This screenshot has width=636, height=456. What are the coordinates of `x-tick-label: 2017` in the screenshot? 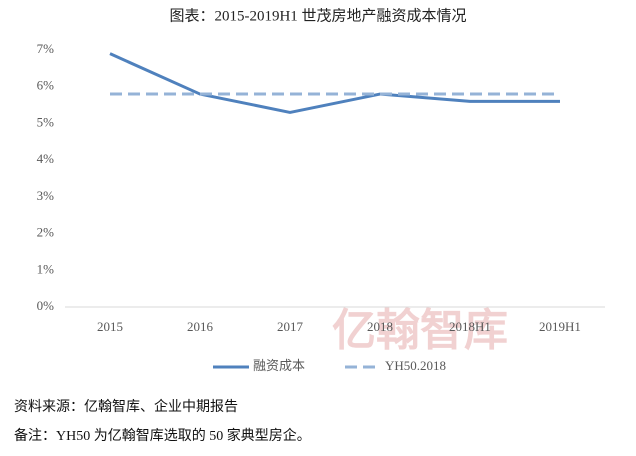 It's located at (290, 326).